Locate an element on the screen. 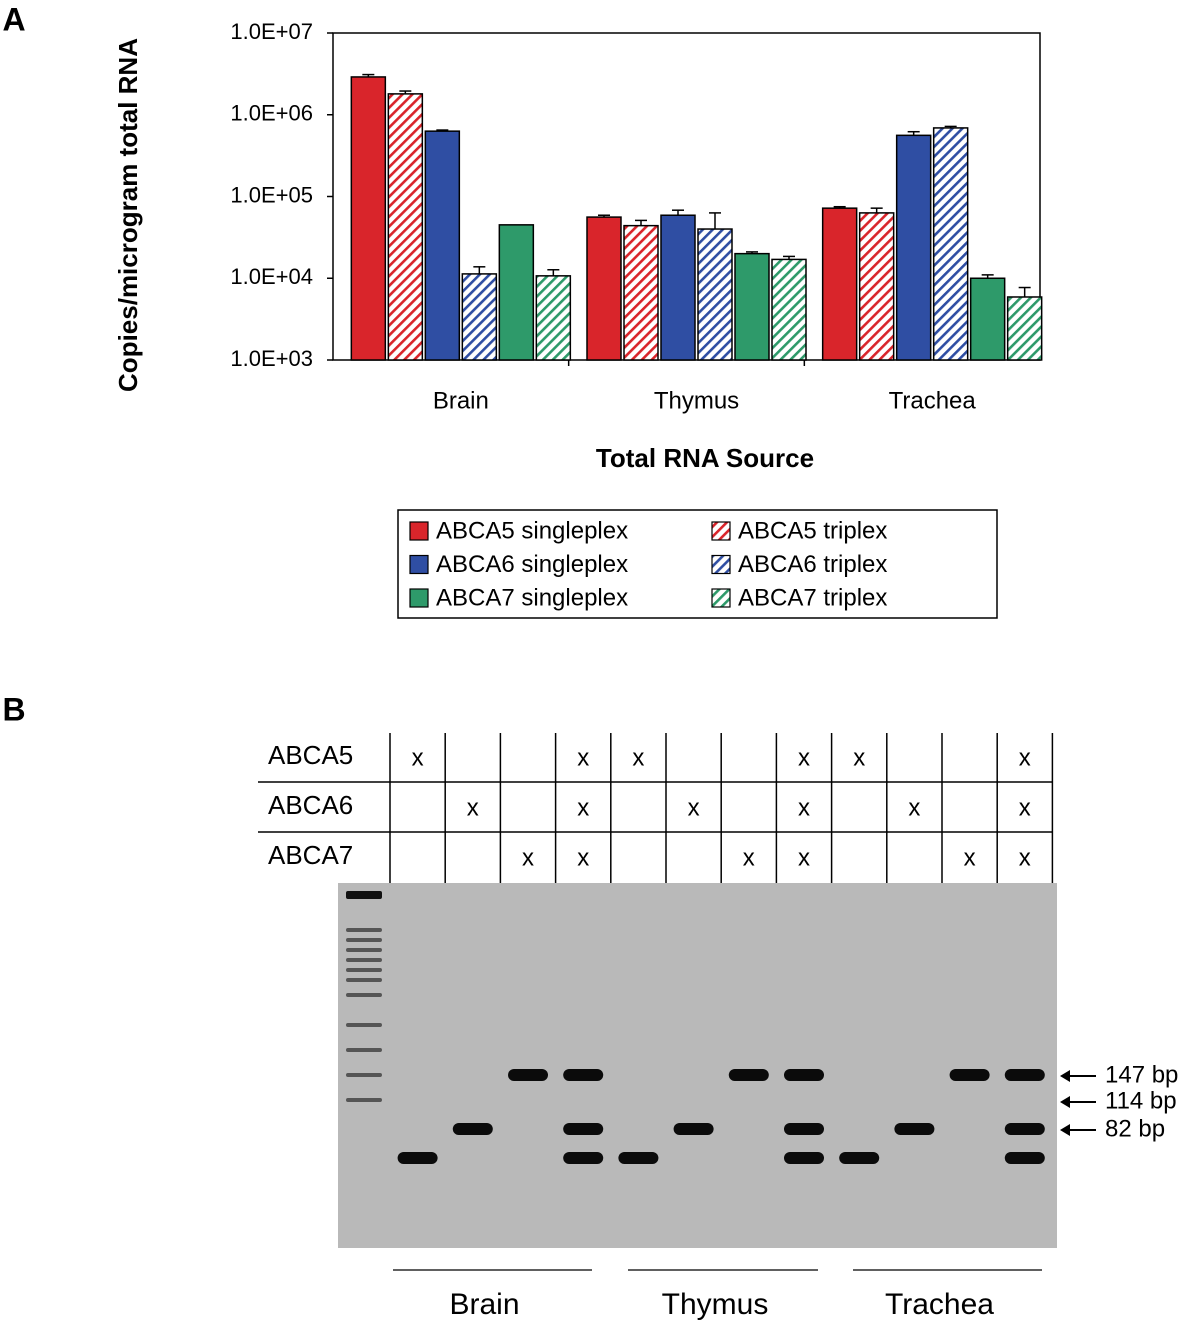 The image size is (1200, 1330). panel-label: A is located at coordinates (13, 19).